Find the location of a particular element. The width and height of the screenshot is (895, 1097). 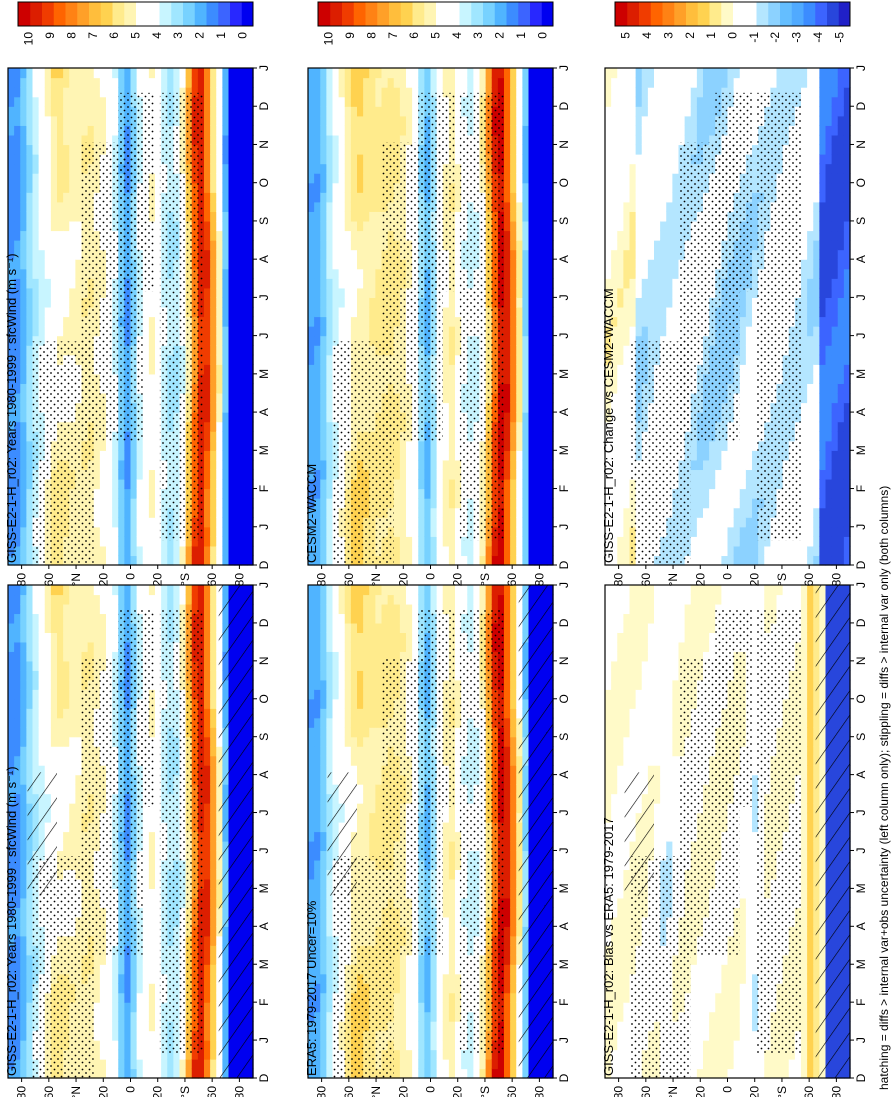

colorbar-tick-label: -1 is located at coordinates (754, 37).